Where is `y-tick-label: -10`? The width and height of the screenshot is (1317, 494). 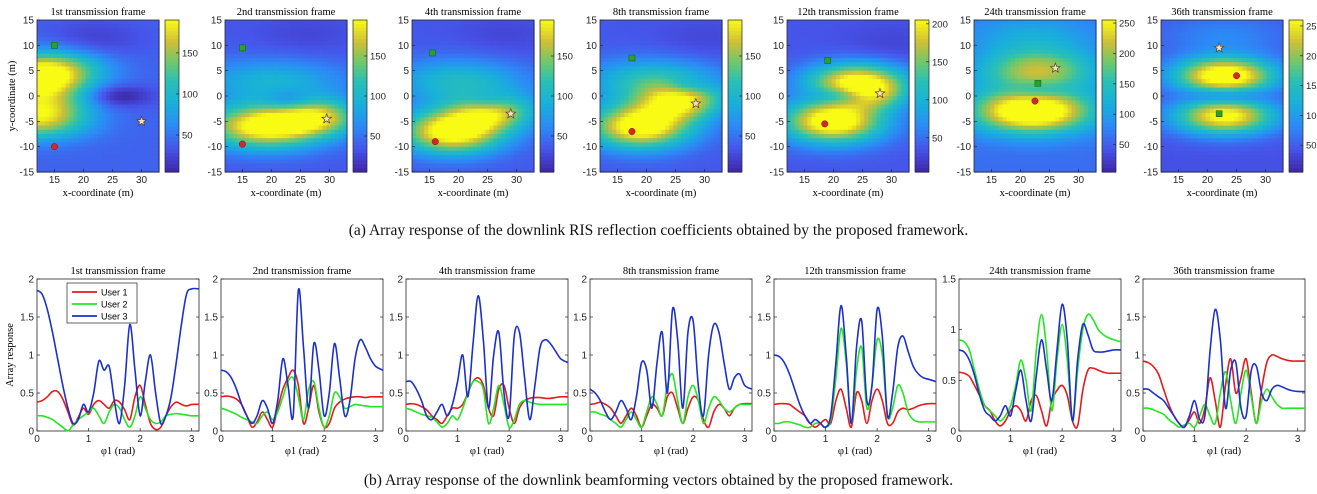 y-tick-label: -10 is located at coordinates (27, 147).